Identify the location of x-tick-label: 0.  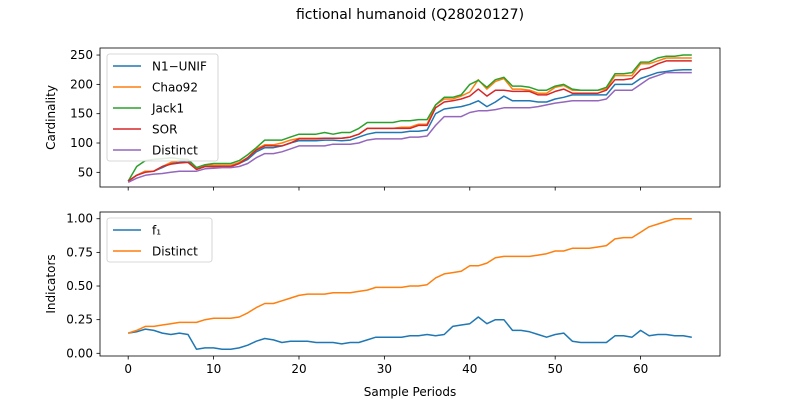
(128, 369).